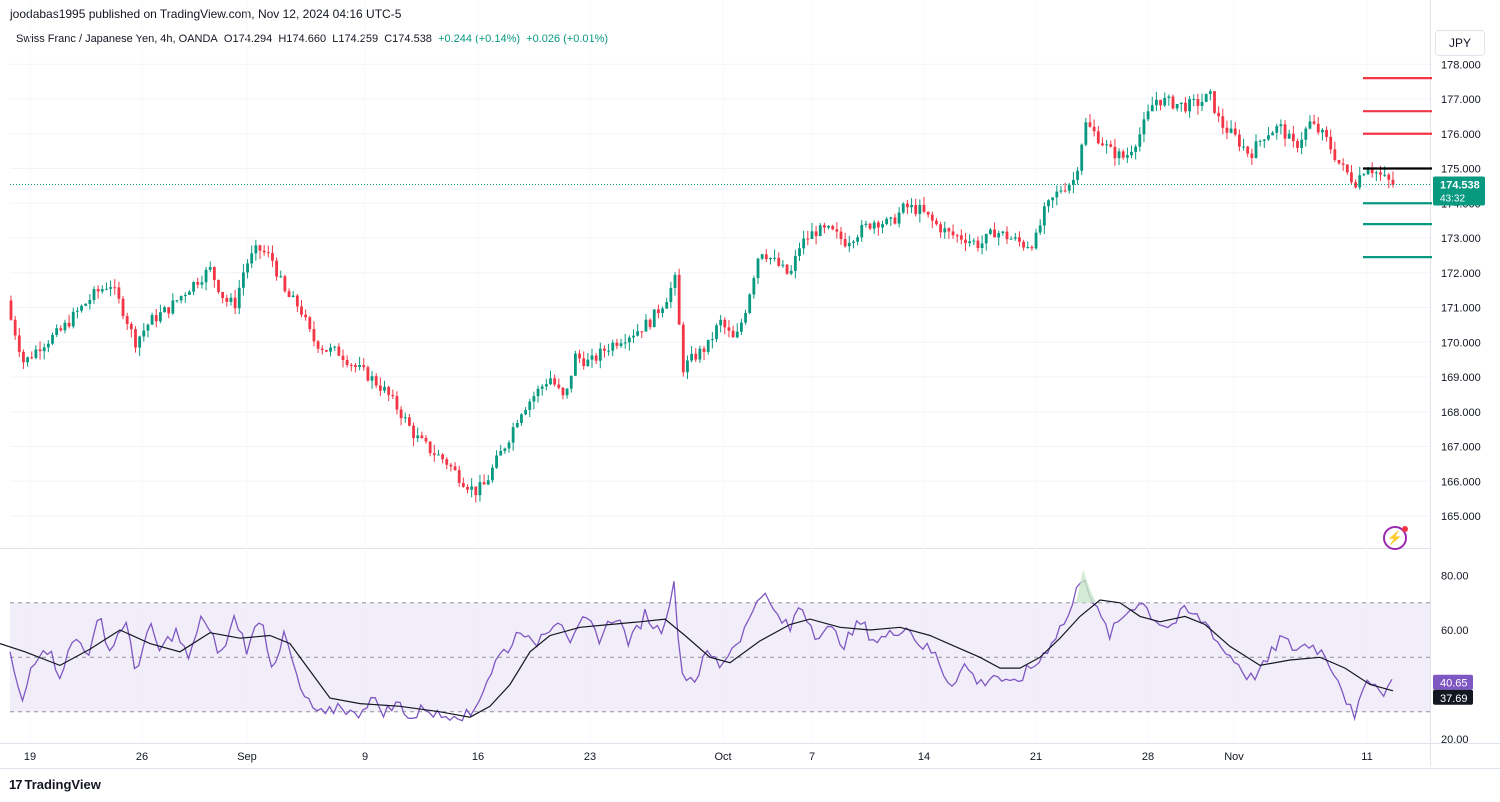  What do you see at coordinates (1405, 529) in the screenshot?
I see `notification-dot` at bounding box center [1405, 529].